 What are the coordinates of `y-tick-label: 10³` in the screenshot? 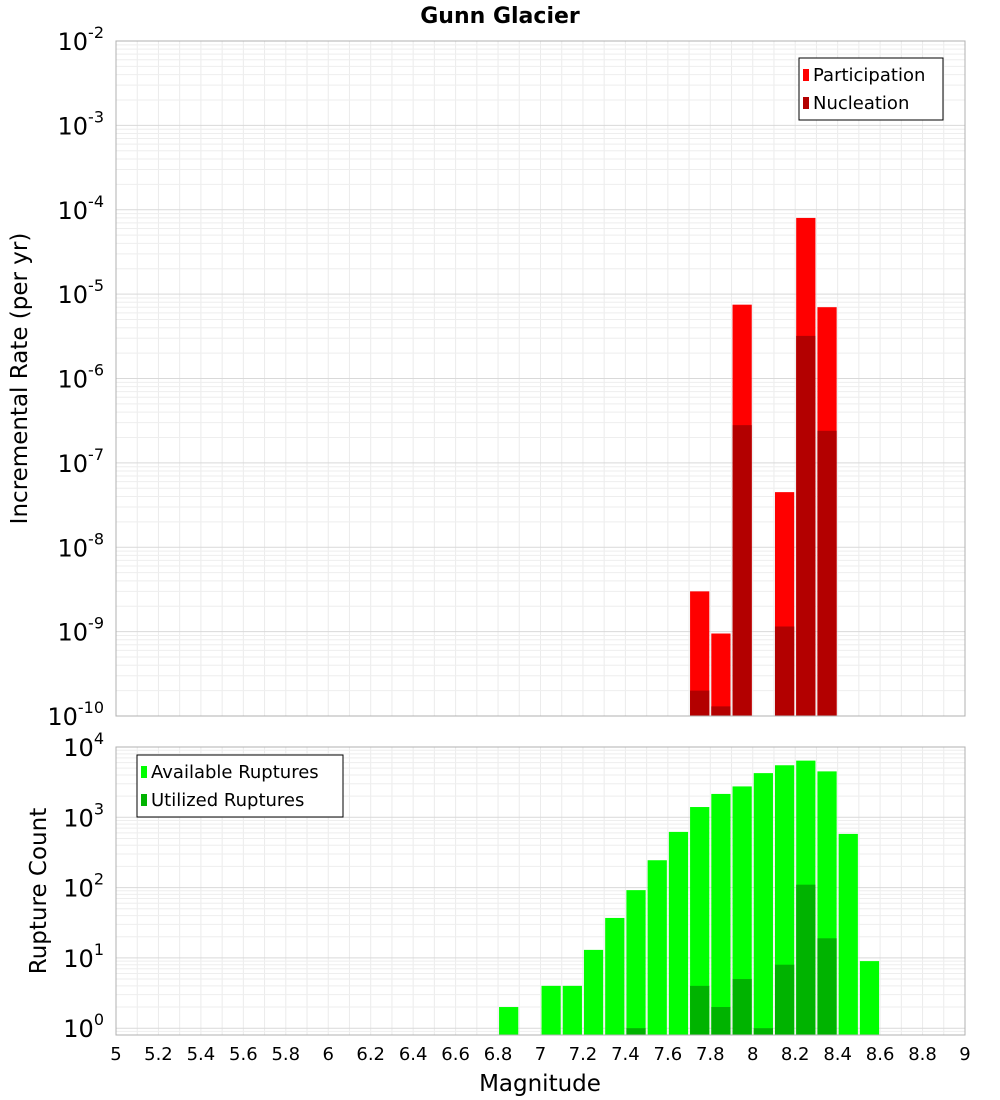 It's located at (83, 815).